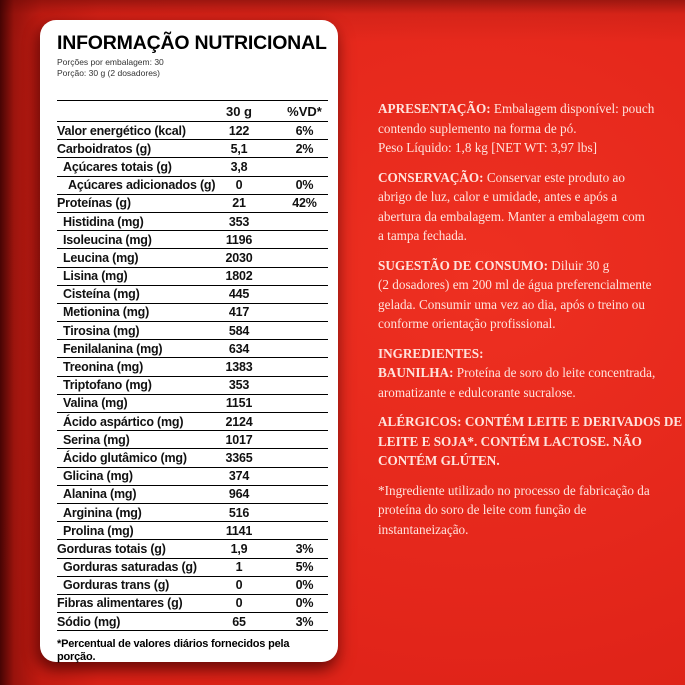  What do you see at coordinates (101, 294) in the screenshot?
I see `nutrient-name: Cisteína (mg)` at bounding box center [101, 294].